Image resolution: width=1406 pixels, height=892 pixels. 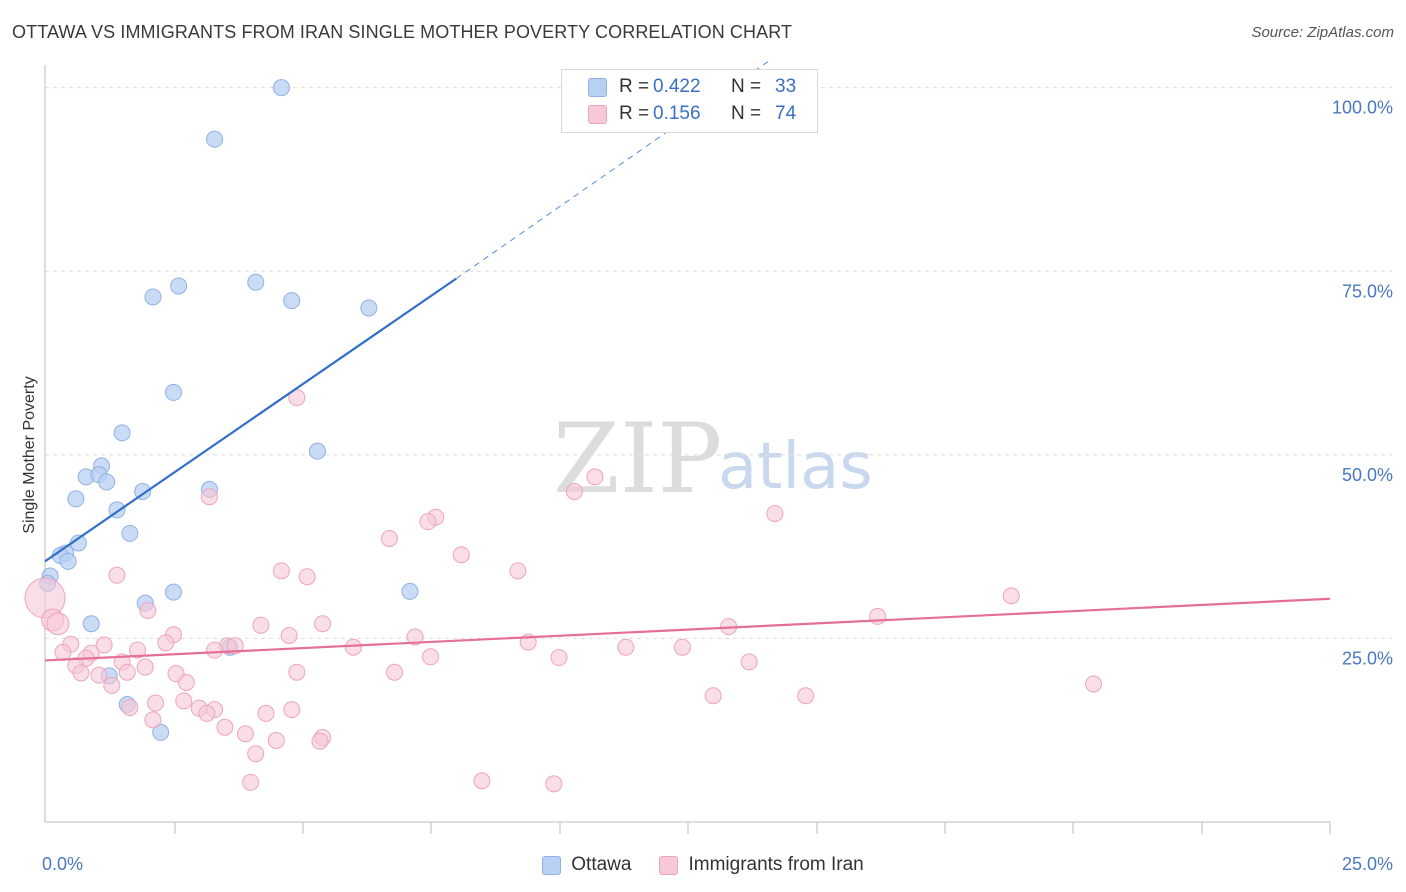 What do you see at coordinates (692, 87) in the screenshot?
I see `legend-row-ottawa: R = 0.422 N = 33` at bounding box center [692, 87].